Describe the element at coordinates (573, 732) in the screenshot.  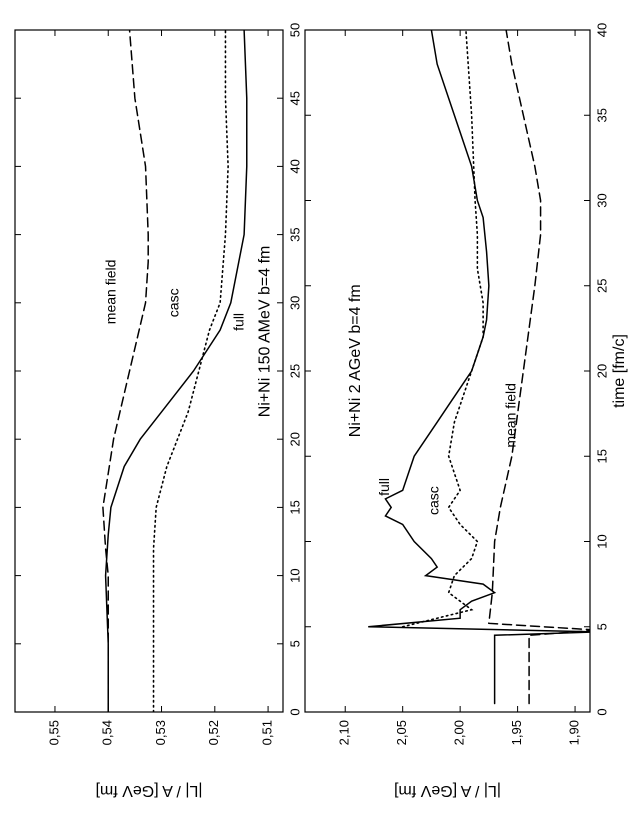
I see `y-tick-label: 1,90` at that location.